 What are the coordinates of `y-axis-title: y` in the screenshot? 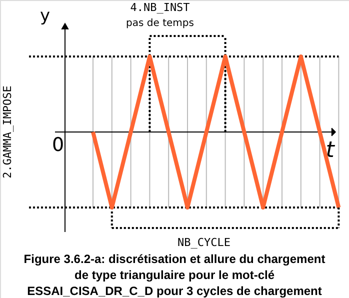 It's located at (45, 16).